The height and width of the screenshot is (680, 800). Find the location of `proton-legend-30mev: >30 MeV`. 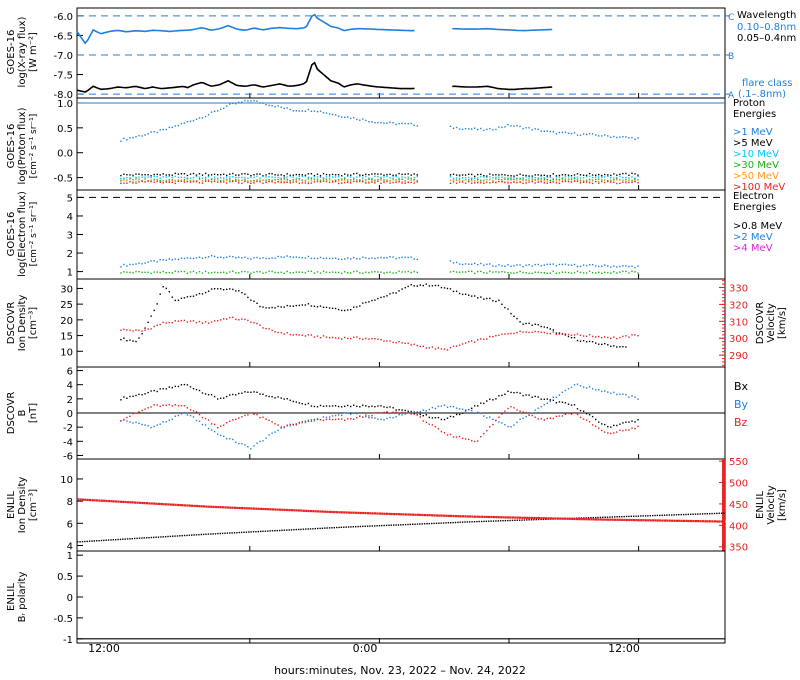

proton-legend-30mev: >30 MeV is located at coordinates (756, 165).